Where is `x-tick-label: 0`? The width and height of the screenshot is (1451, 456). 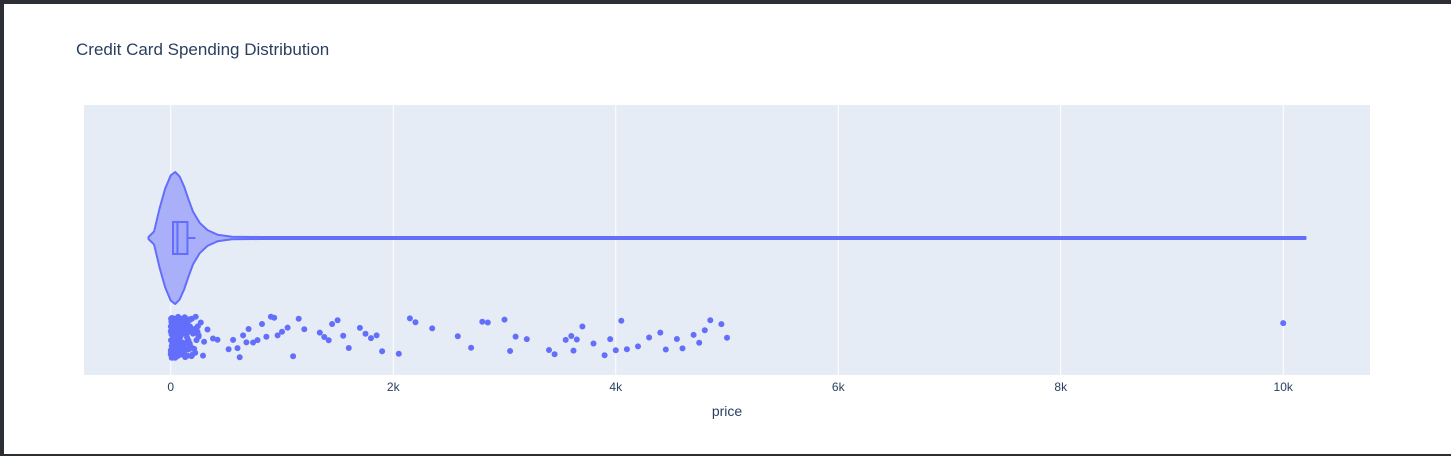
x-tick-label: 0 is located at coordinates (170, 387).